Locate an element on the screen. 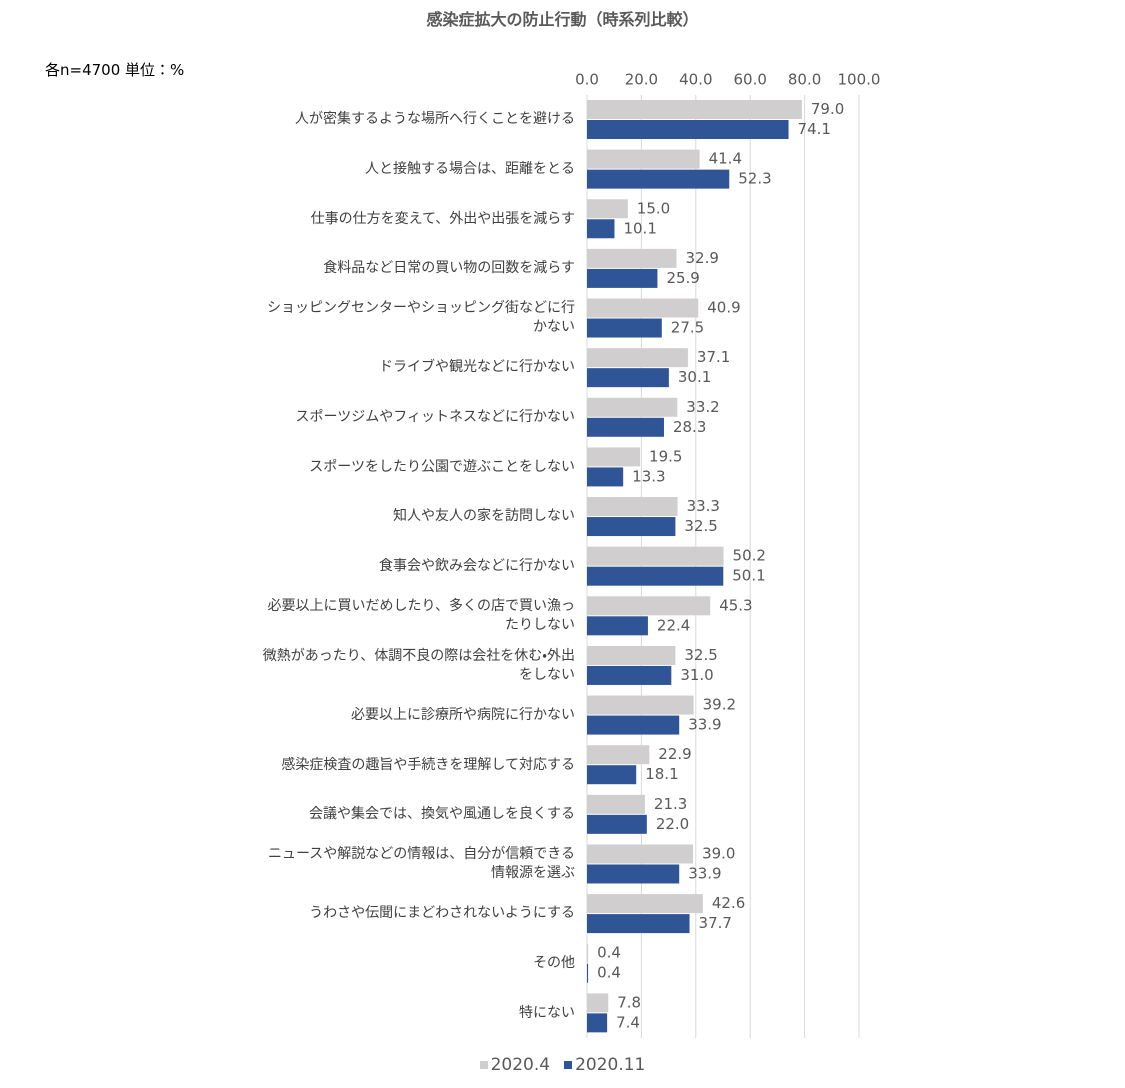 This screenshot has height=1088, width=1125. value-label: 42.6 is located at coordinates (728, 903).